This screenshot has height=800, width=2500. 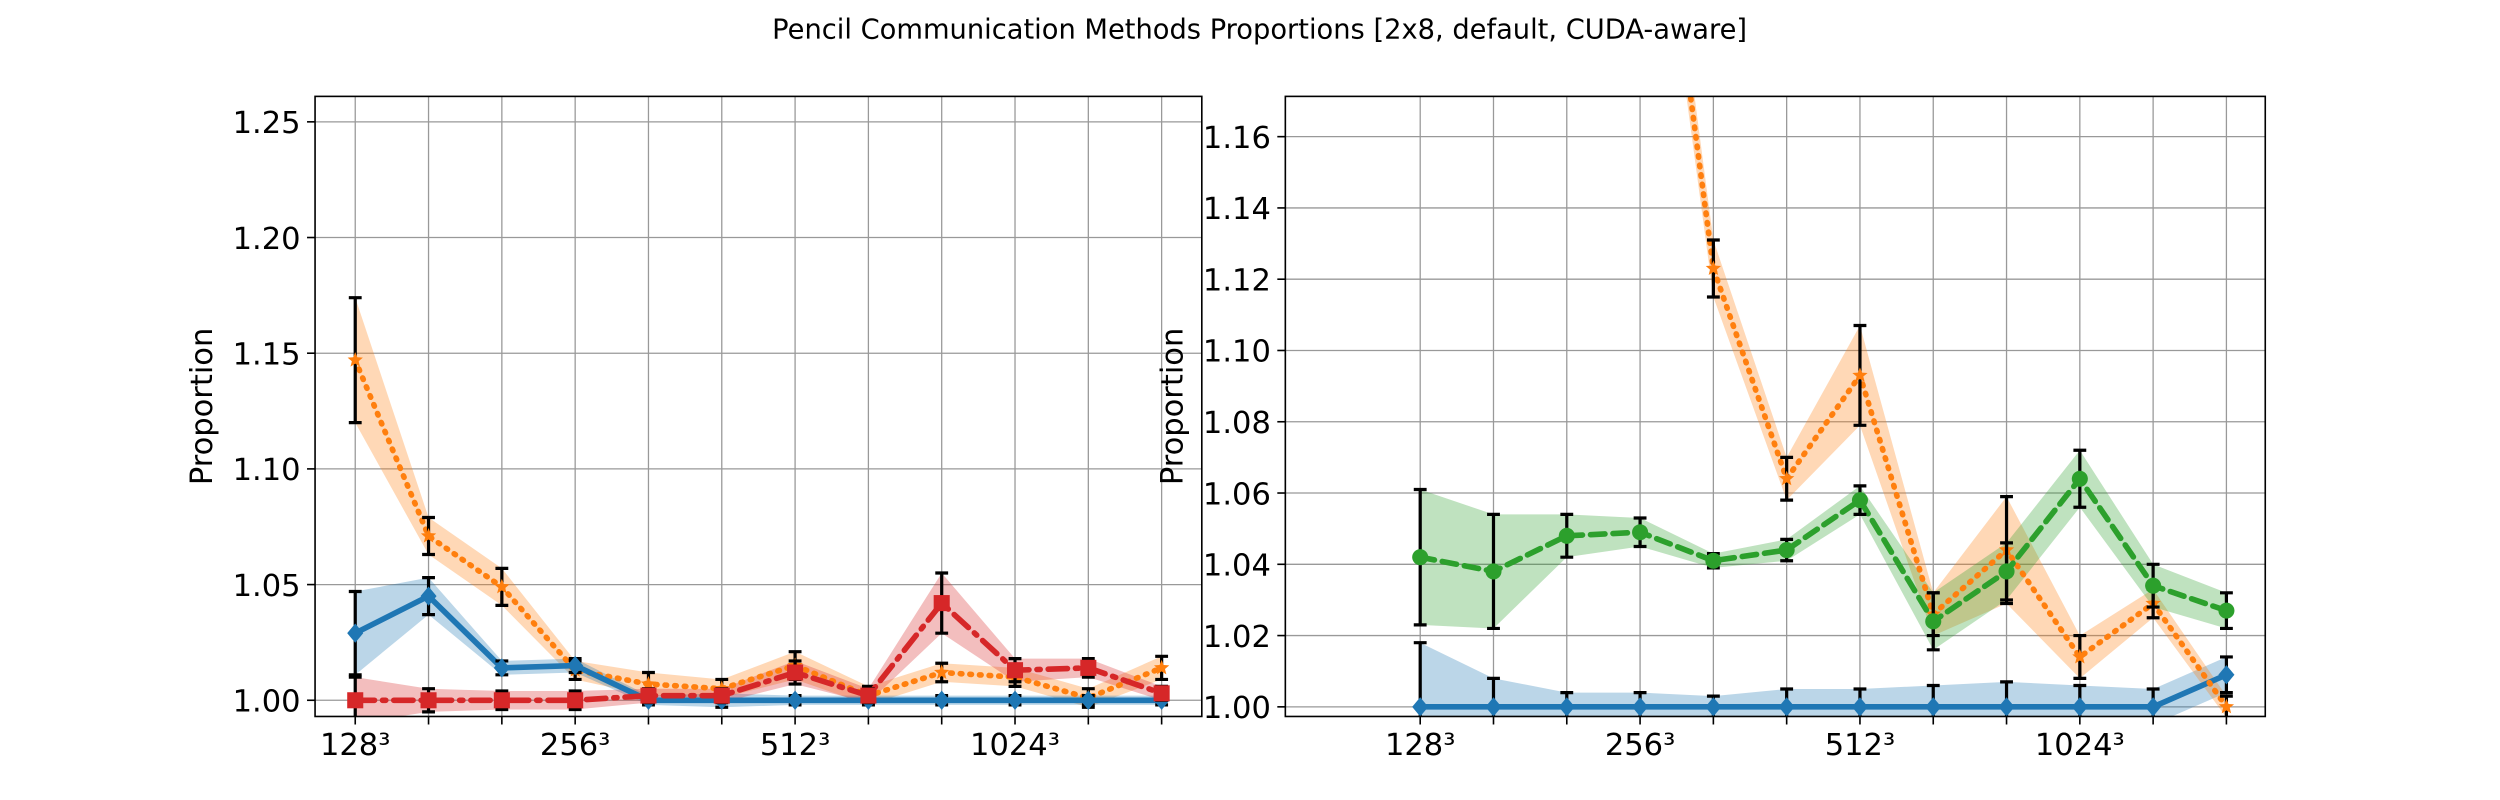 What do you see at coordinates (267, 123) in the screenshot?
I see `y-tick-label: 1.25` at bounding box center [267, 123].